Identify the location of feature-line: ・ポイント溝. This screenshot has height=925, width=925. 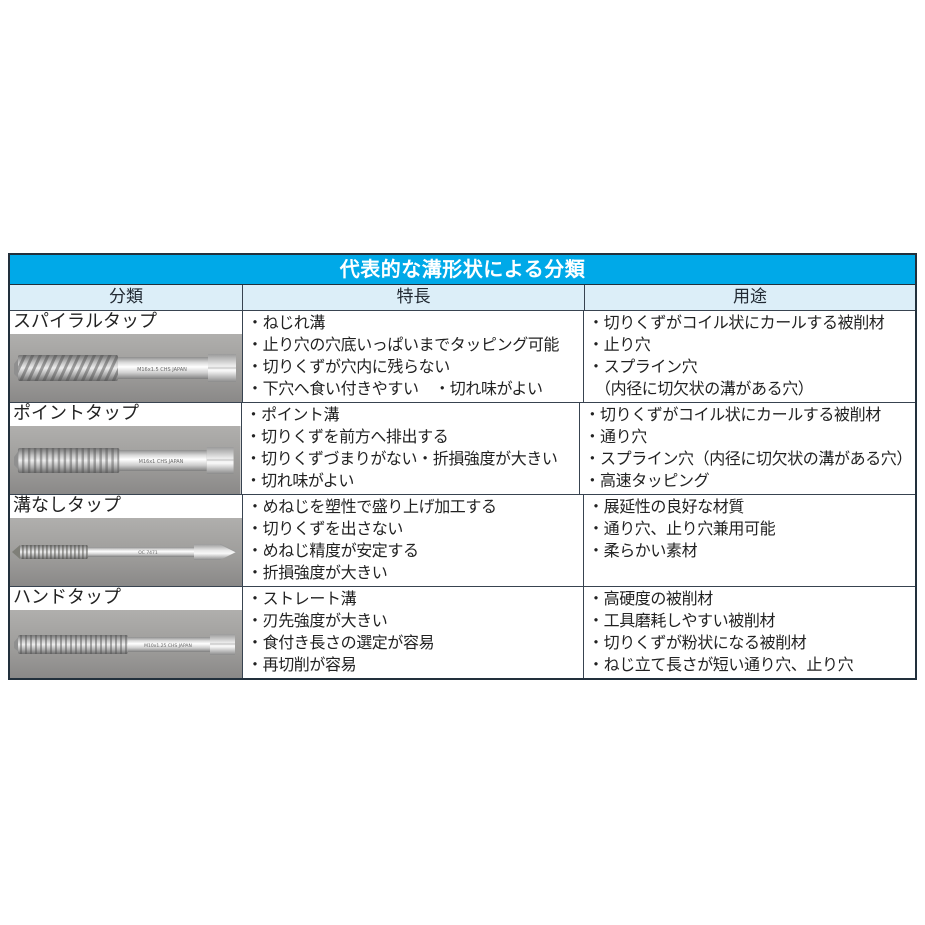
(292, 414).